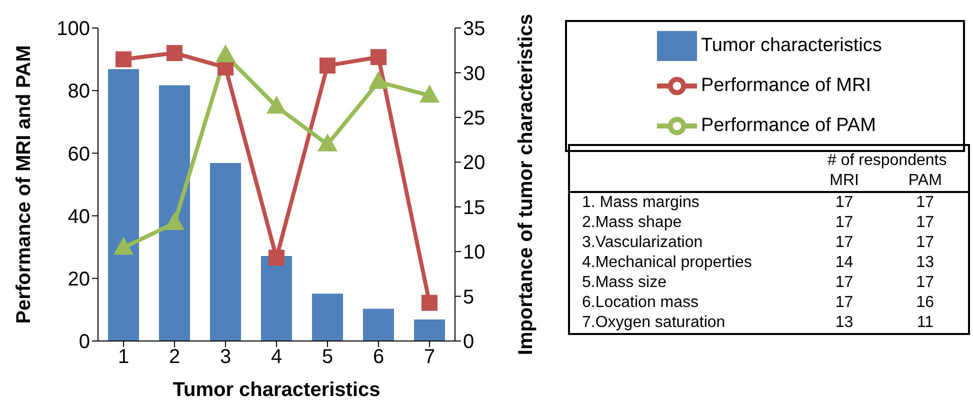 The width and height of the screenshot is (973, 400). Describe the element at coordinates (79, 91) in the screenshot. I see `y-tick-label: 80` at that location.